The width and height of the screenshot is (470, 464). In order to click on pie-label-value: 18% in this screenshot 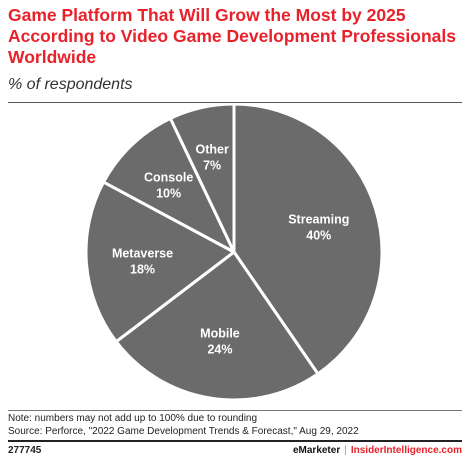, I will do `click(142, 269)`.